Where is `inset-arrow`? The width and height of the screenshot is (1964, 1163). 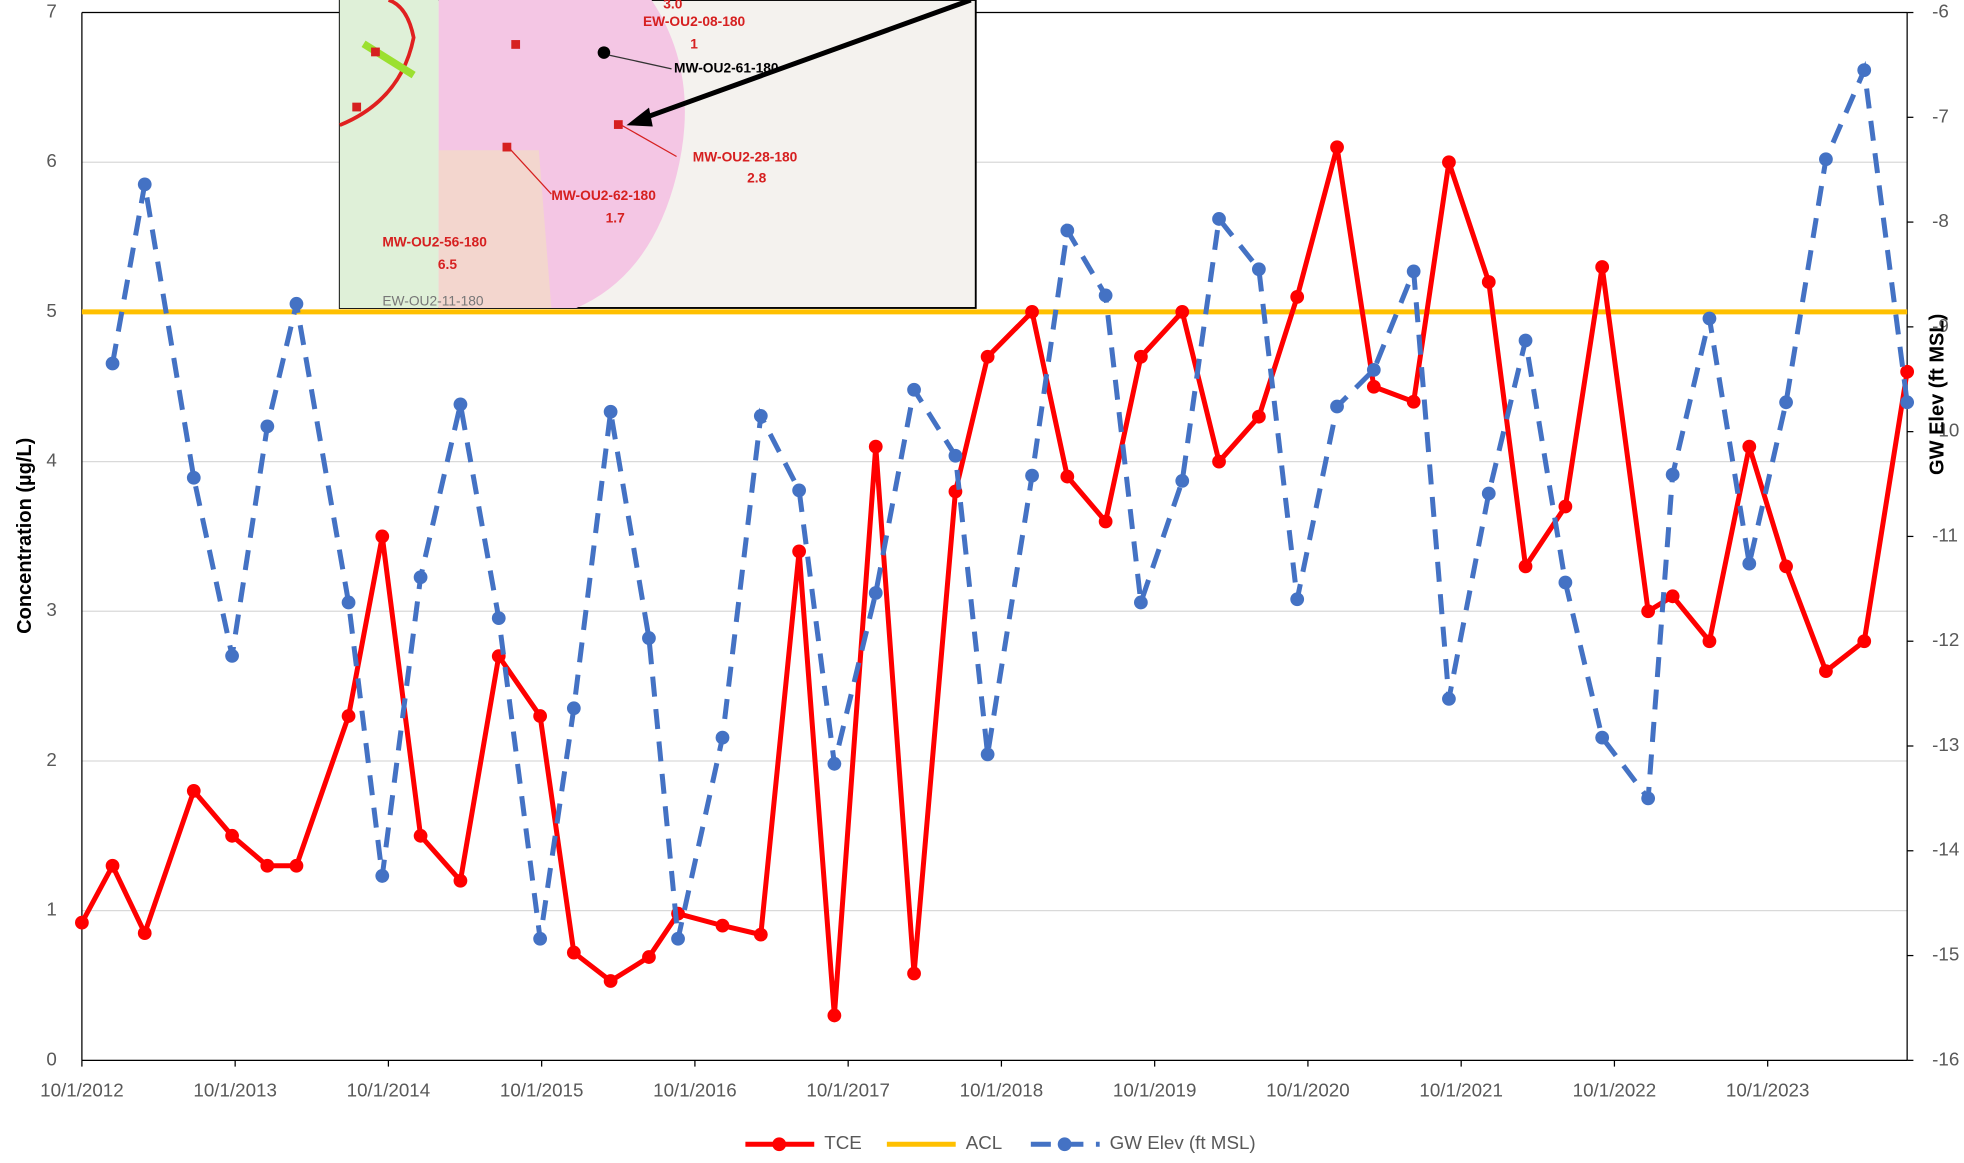 inset-arrow is located at coordinates (806, 61).